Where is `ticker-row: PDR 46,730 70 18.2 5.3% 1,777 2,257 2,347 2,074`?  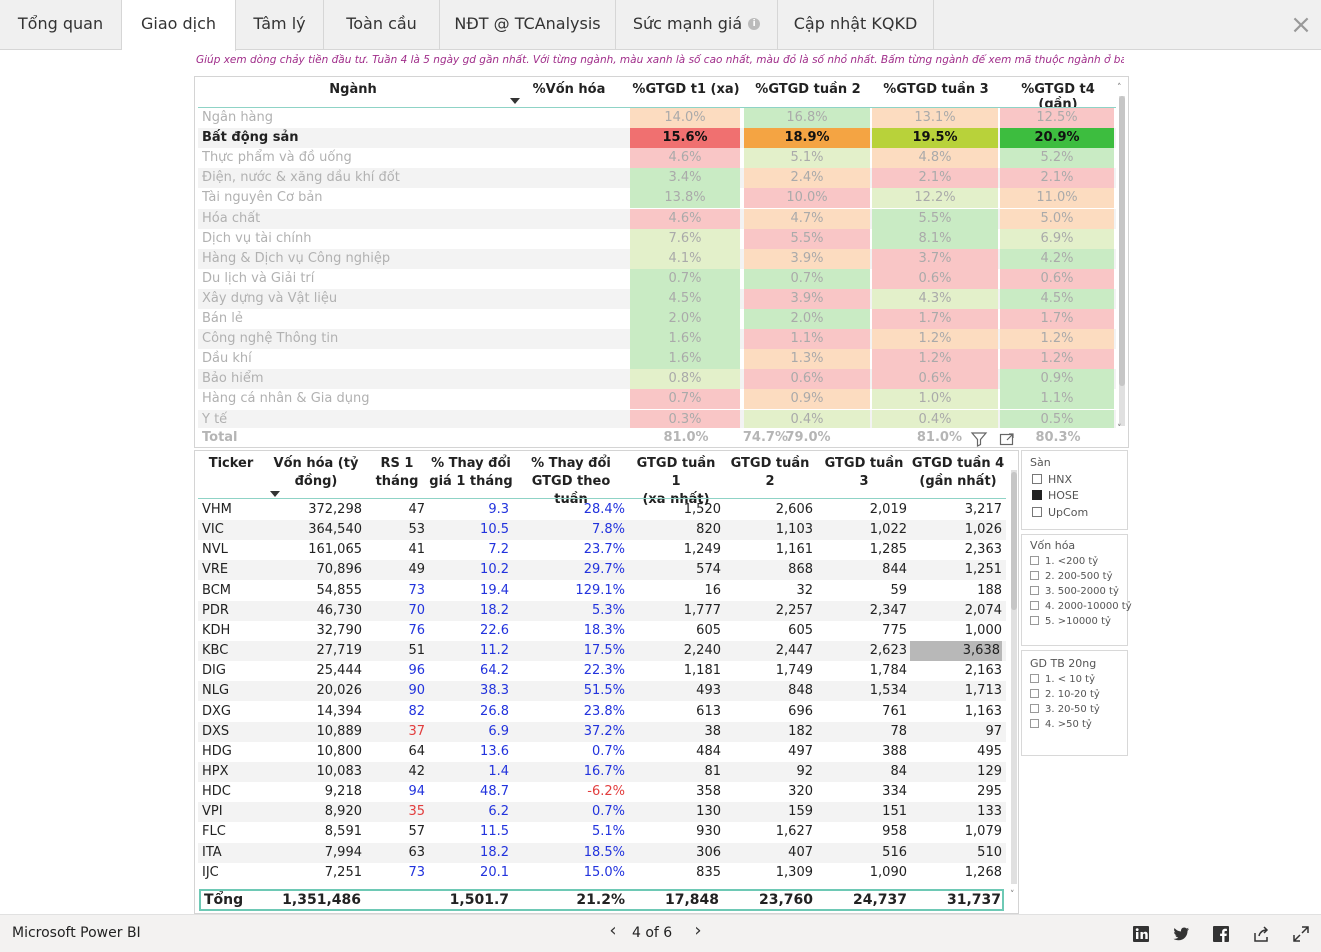 ticker-row: PDR 46,730 70 18.2 5.3% 1,777 2,257 2,347 2,074 is located at coordinates (602, 610).